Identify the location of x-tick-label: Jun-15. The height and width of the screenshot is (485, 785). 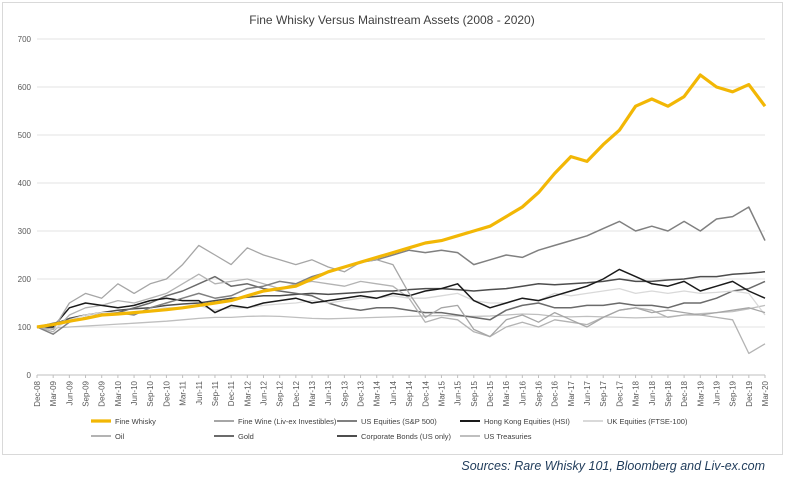
(458, 392).